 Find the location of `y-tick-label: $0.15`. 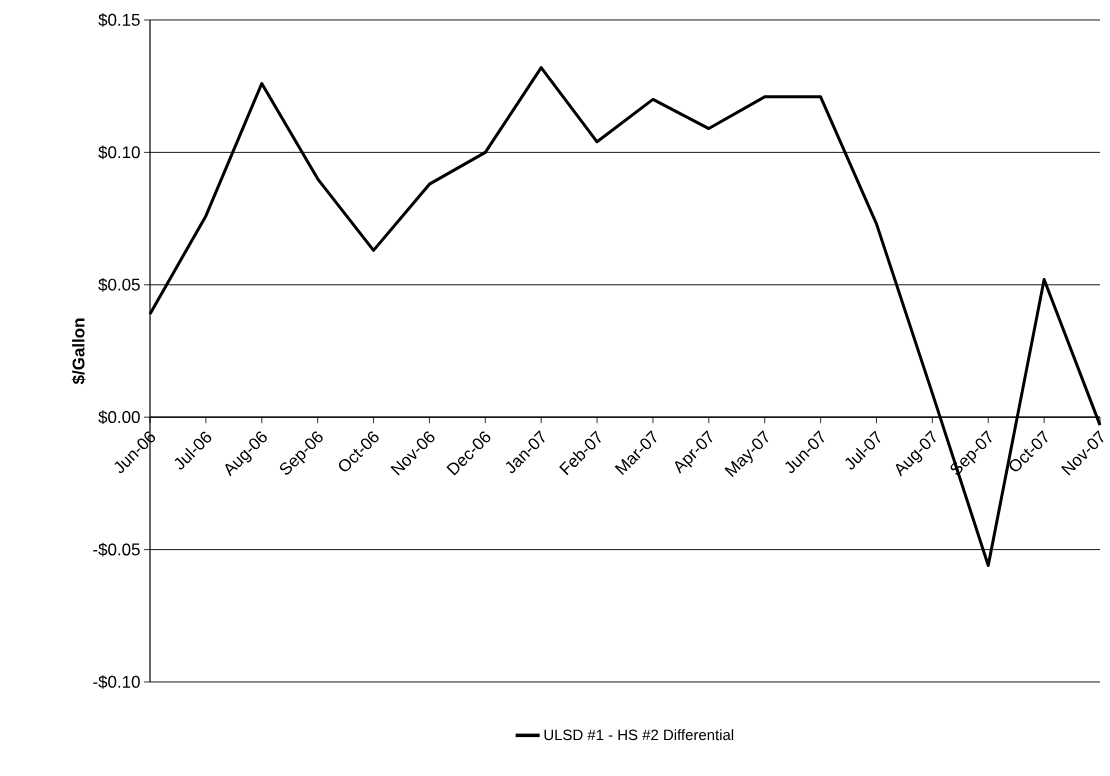

y-tick-label: $0.15 is located at coordinates (119, 20).